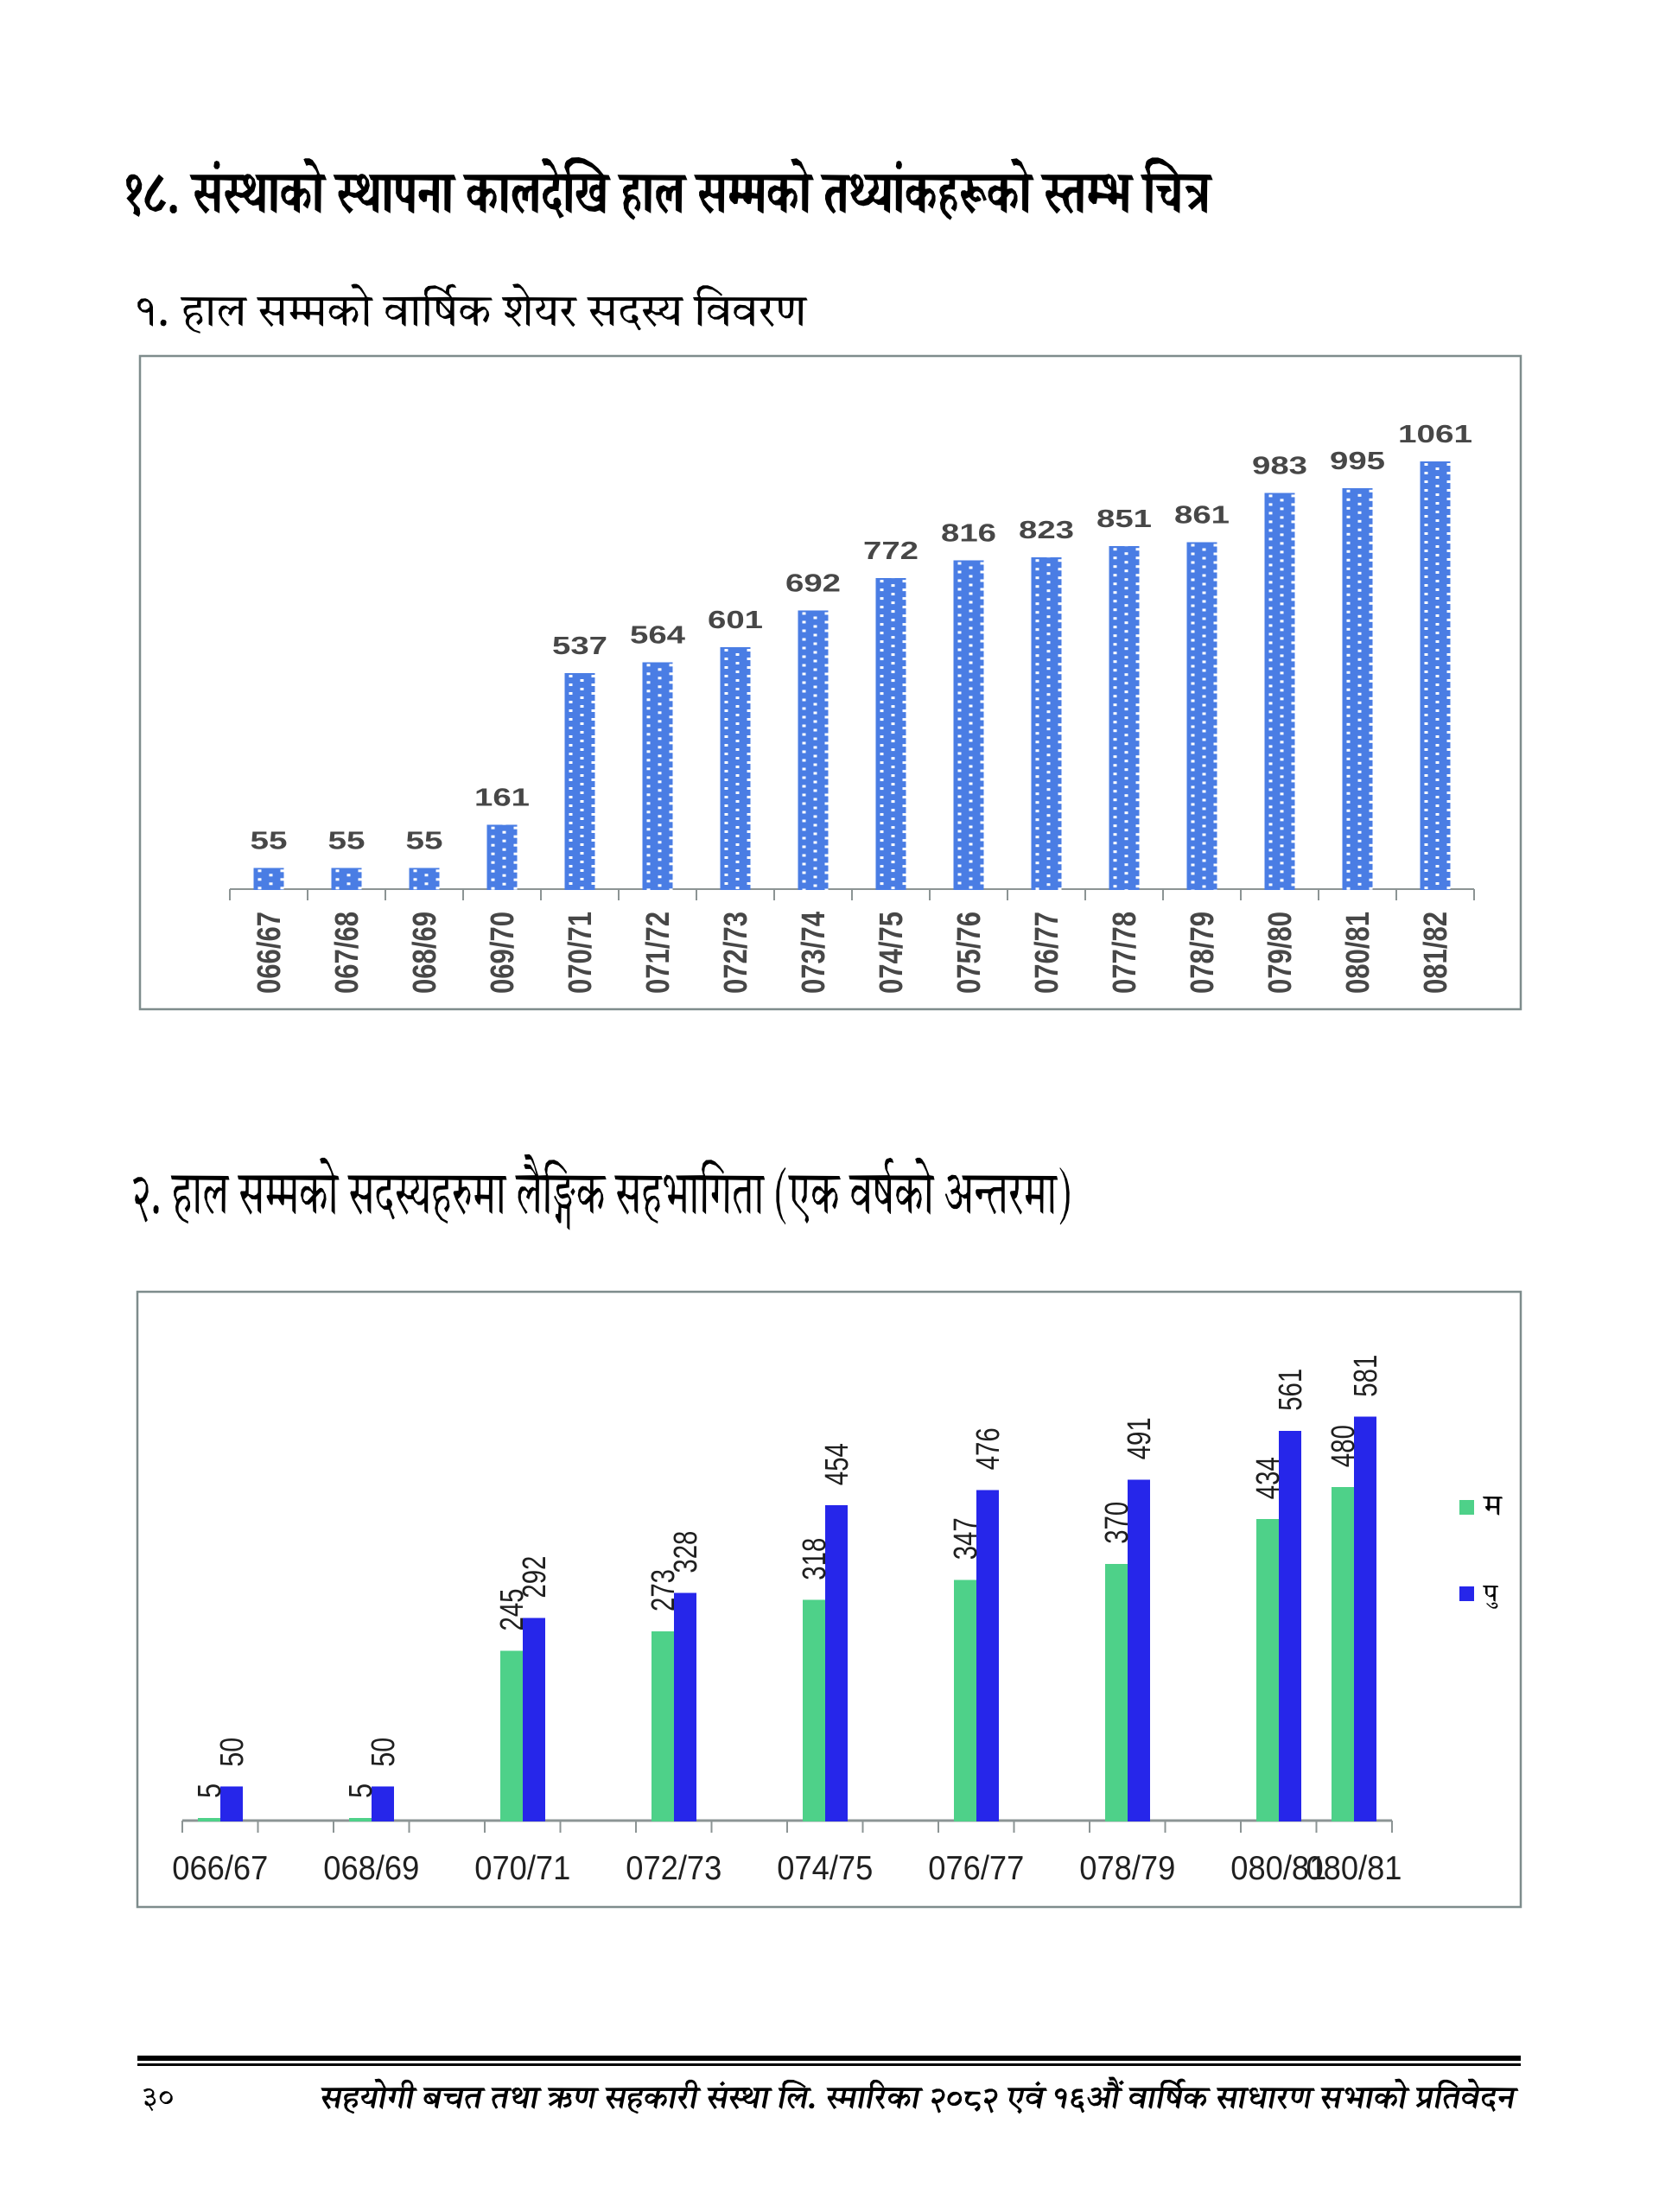  I want to click on svg-text: 370, so click(1117, 1523).